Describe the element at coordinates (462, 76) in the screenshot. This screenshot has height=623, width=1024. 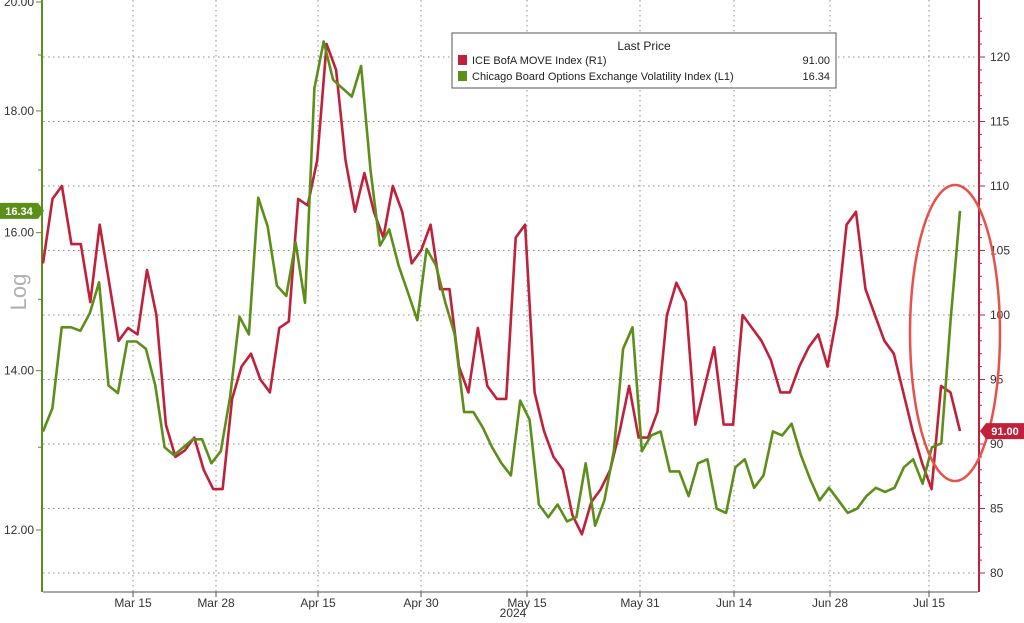
I see `legend-swatch-vix` at that location.